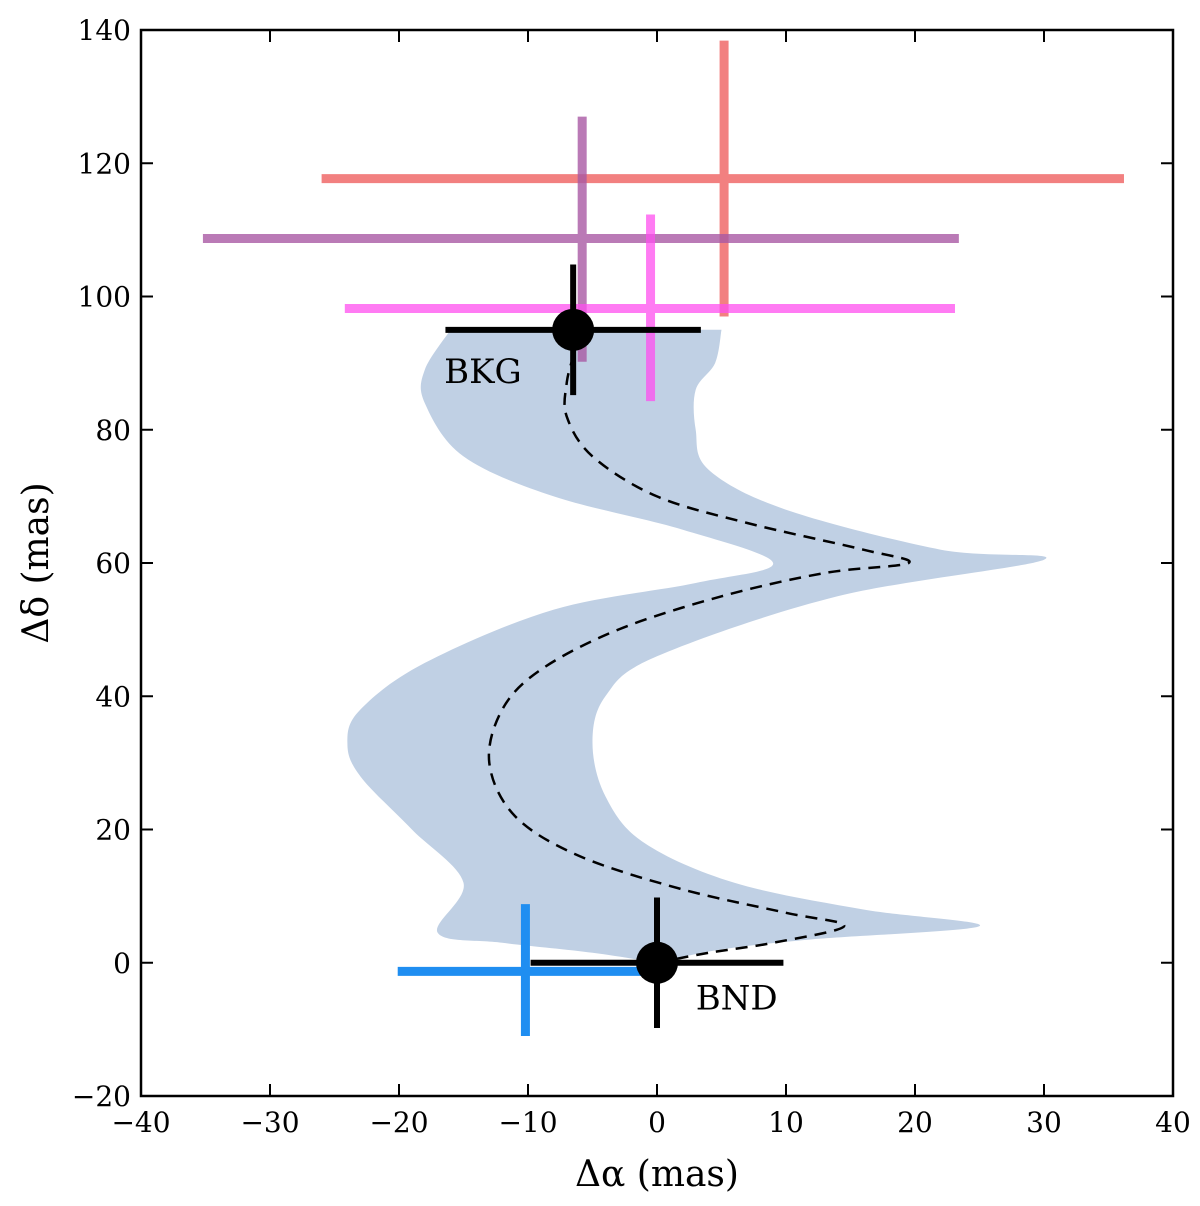 This screenshot has width=1200, height=1206. I want to click on x-tick-label: −10, so click(527, 1122).